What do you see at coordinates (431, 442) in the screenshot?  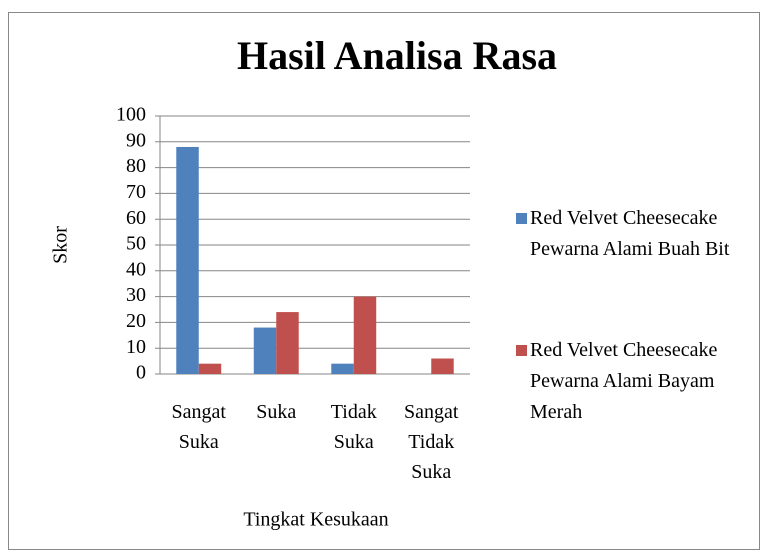 I see `x-tick-label: Sangat Tidak Suka` at bounding box center [431, 442].